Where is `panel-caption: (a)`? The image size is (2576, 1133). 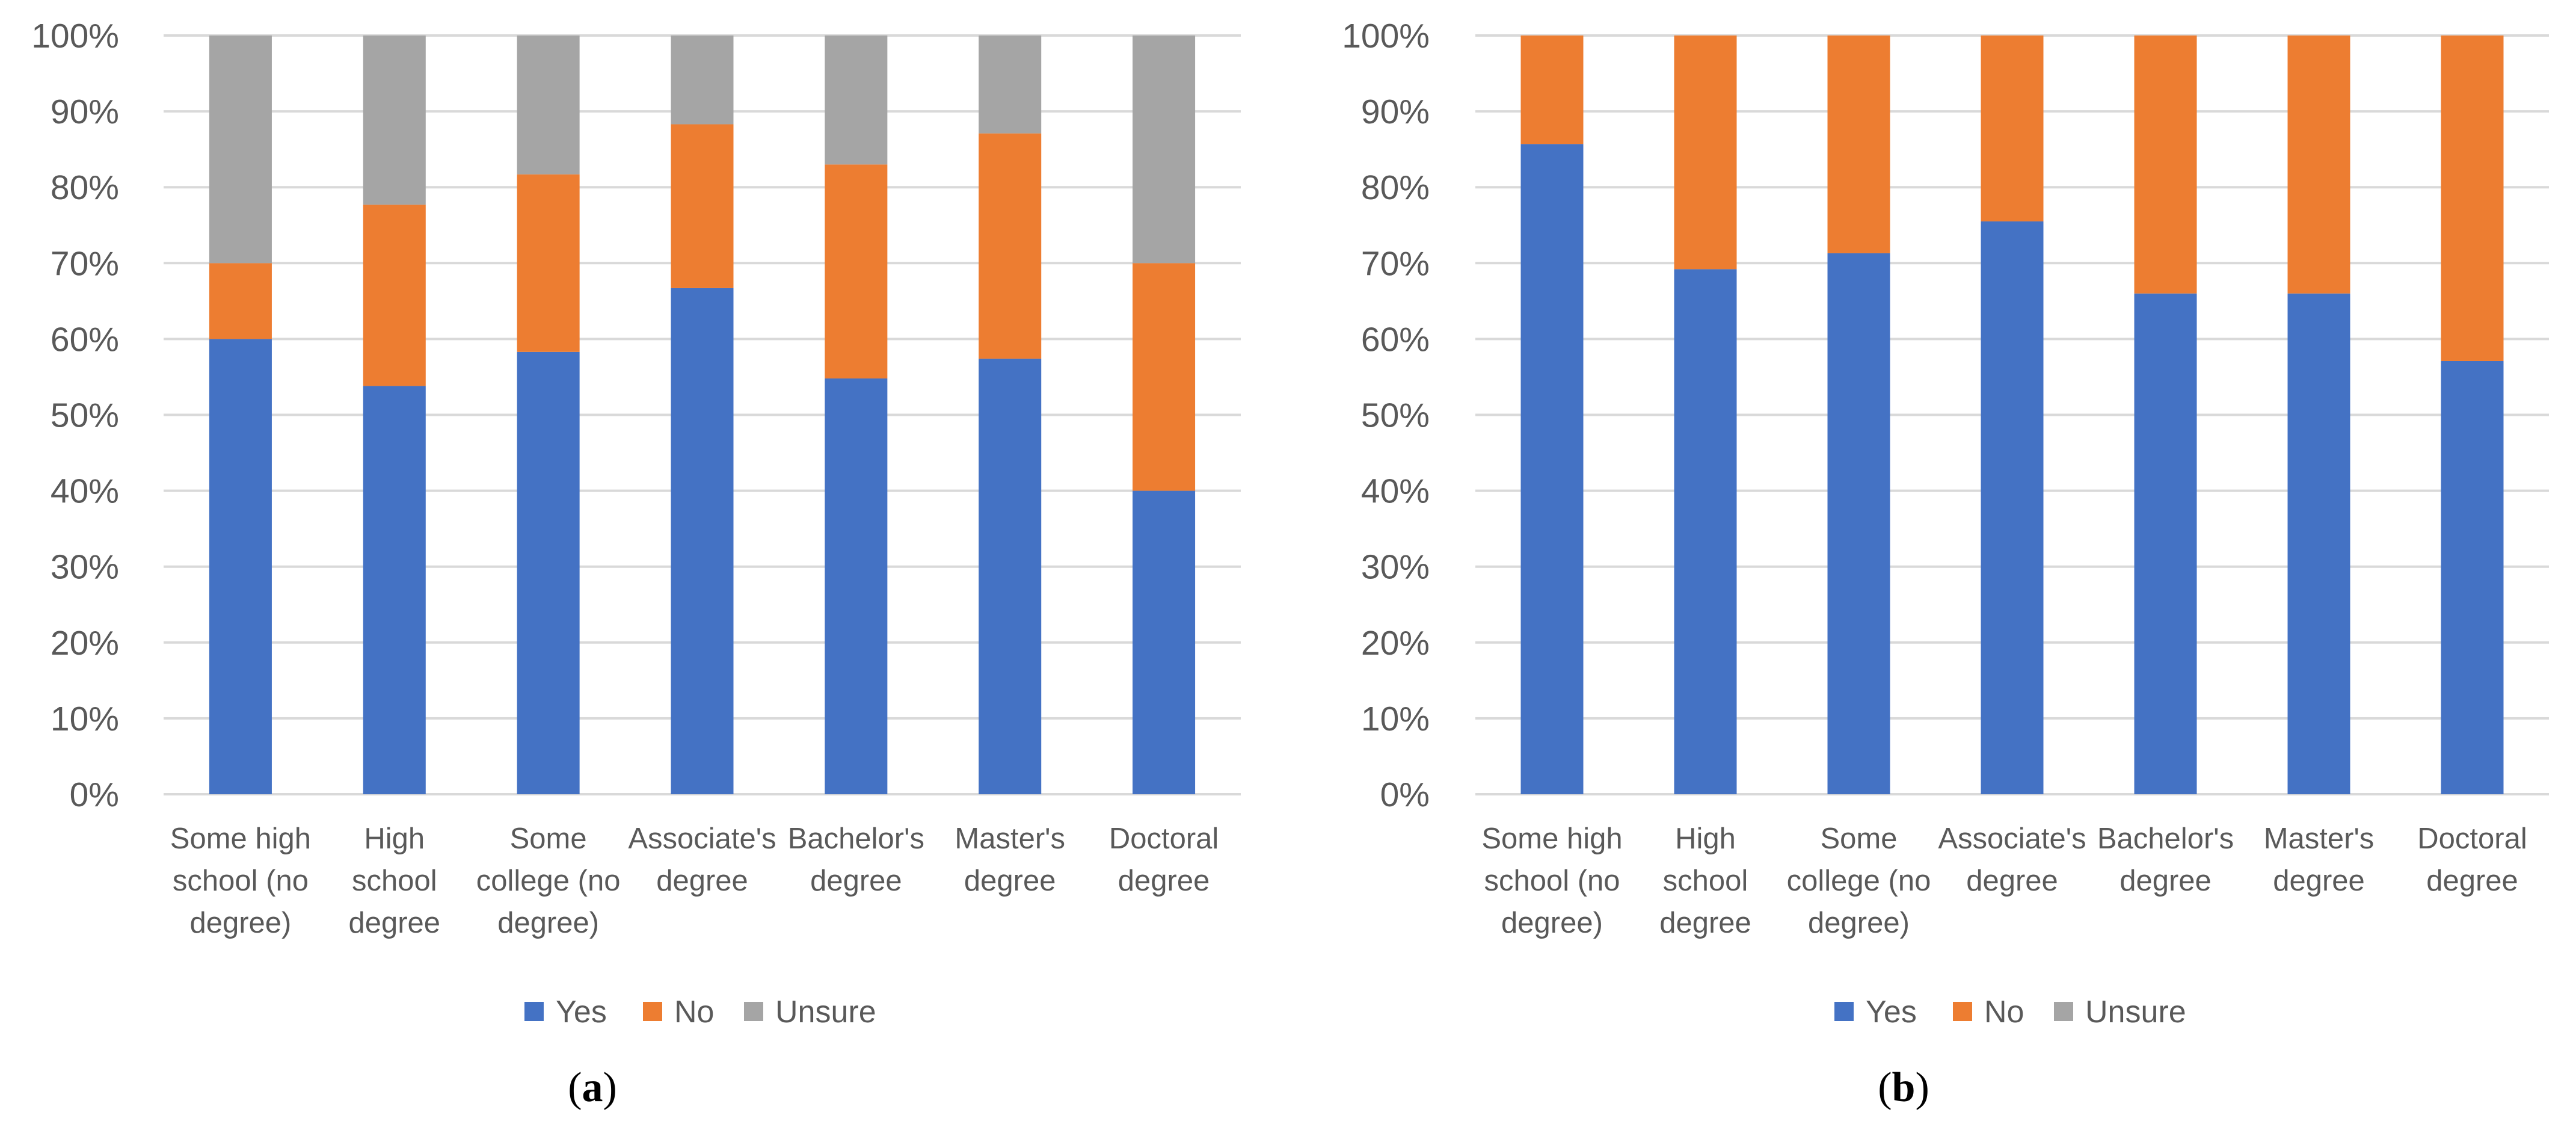 panel-caption: (a) is located at coordinates (592, 1087).